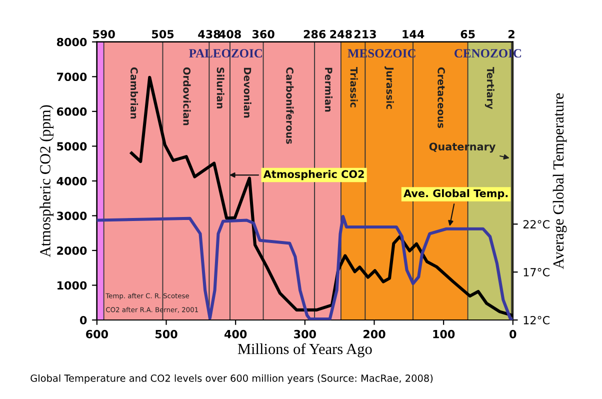  What do you see at coordinates (444, 334) in the screenshot?
I see `x-tick-label: 100` at bounding box center [444, 334].